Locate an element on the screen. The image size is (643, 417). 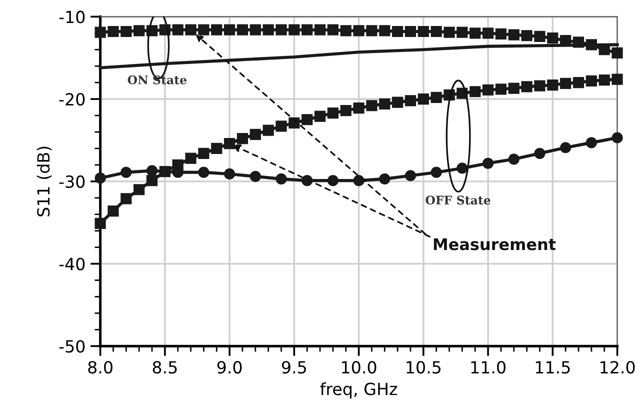
y-axis-title: S11 (dB) is located at coordinates (44, 181).